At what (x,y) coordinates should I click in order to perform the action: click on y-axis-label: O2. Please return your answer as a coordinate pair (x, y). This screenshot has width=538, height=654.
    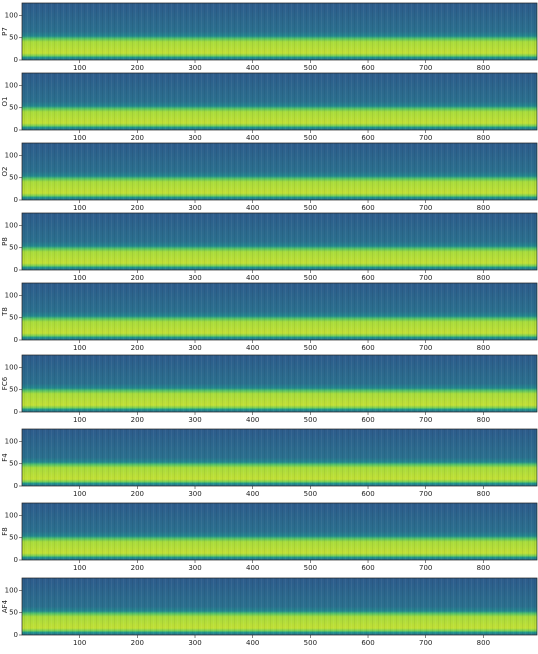
    Looking at the image, I should click on (5, 172).